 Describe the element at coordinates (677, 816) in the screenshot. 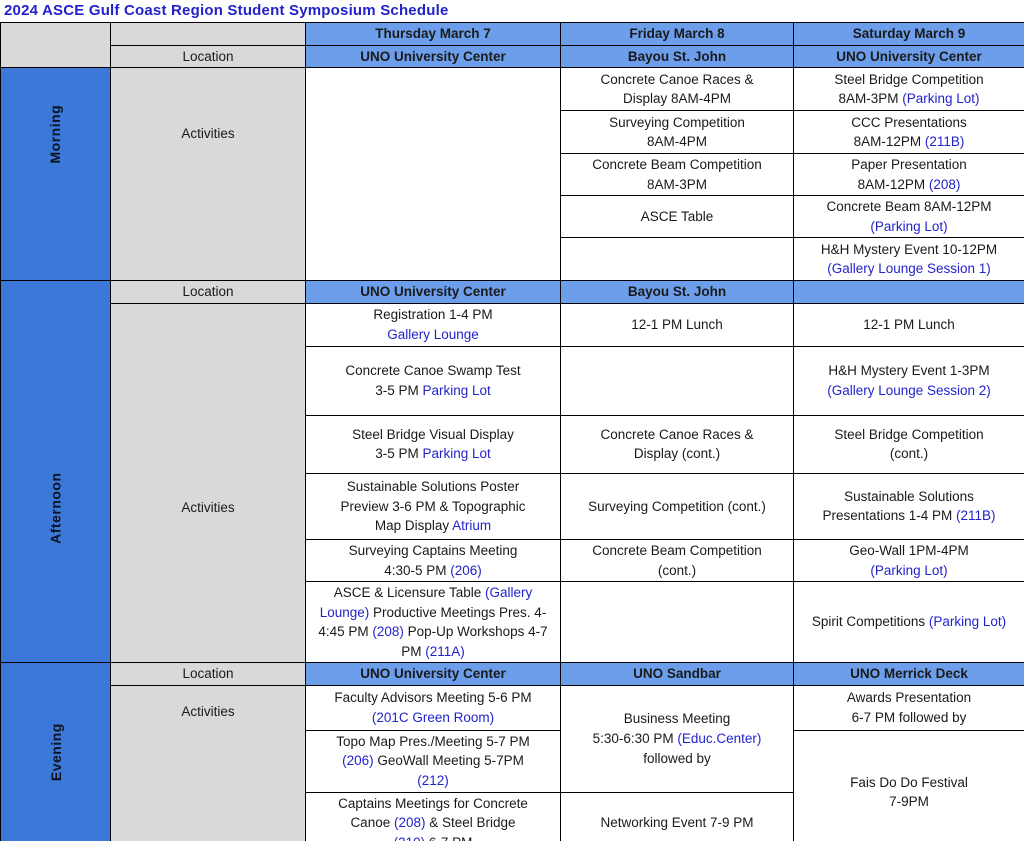

I see `cell-evening-fri-r2: Networking Event 7-9 PM` at that location.